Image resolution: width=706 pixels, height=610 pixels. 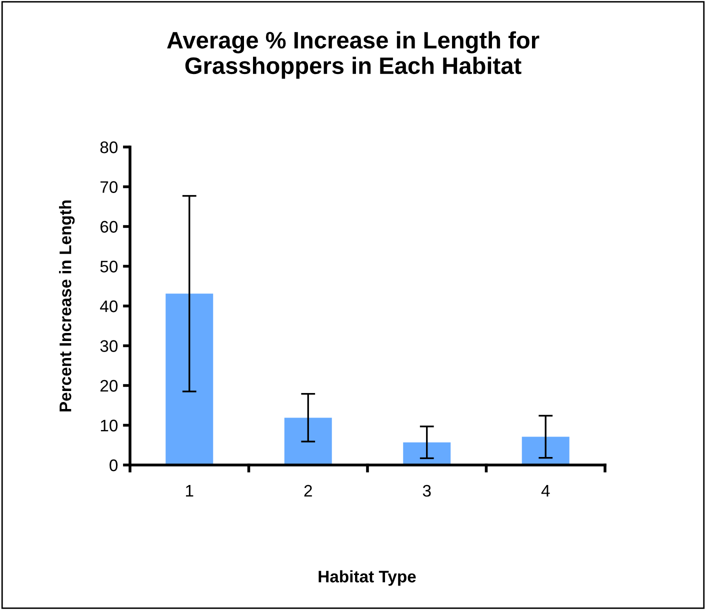 I want to click on y-tick-label: 10, so click(x=109, y=426).